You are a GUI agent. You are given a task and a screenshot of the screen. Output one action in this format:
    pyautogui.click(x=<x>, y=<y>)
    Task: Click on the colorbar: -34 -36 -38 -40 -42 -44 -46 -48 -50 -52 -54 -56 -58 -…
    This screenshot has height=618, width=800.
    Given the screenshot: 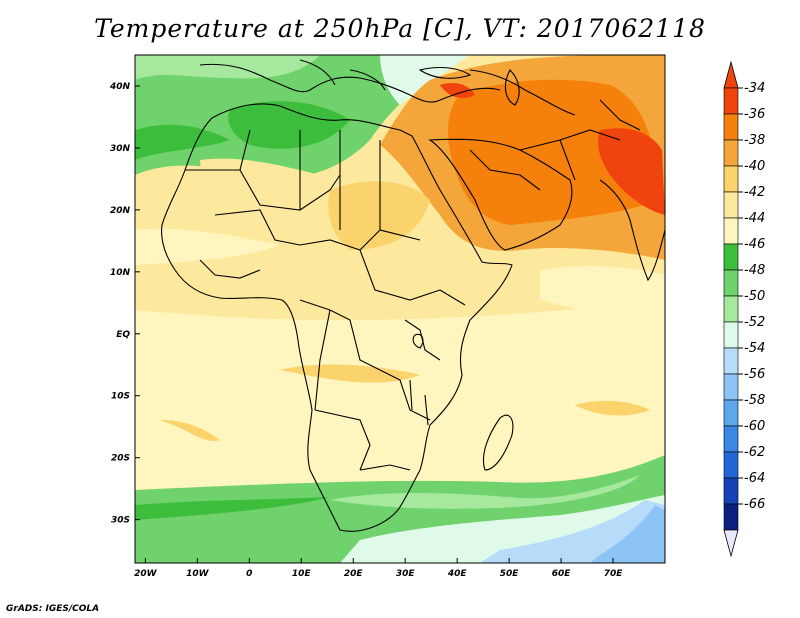 What is the action you would take?
    pyautogui.click(x=744, y=309)
    